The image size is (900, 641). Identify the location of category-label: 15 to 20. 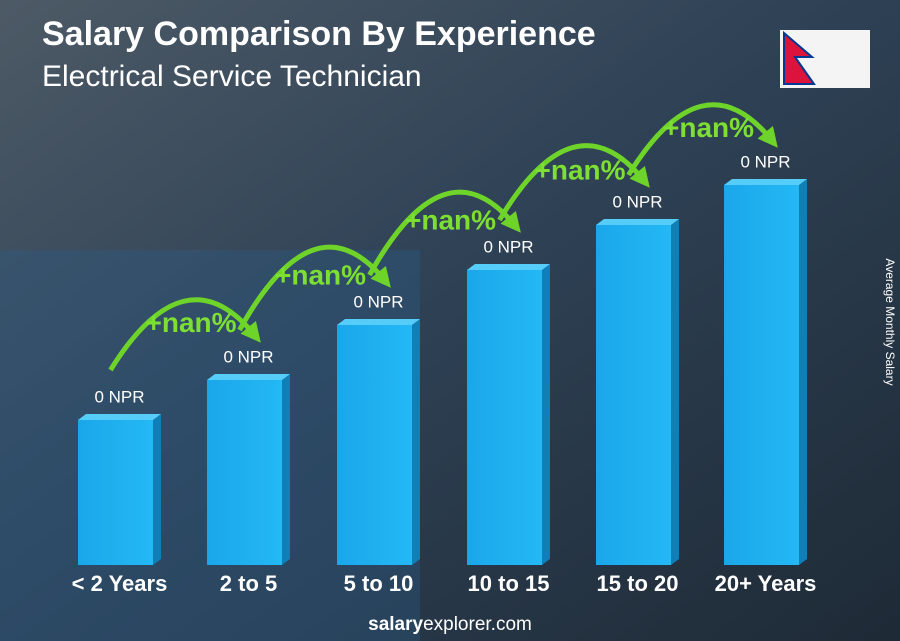
(638, 583).